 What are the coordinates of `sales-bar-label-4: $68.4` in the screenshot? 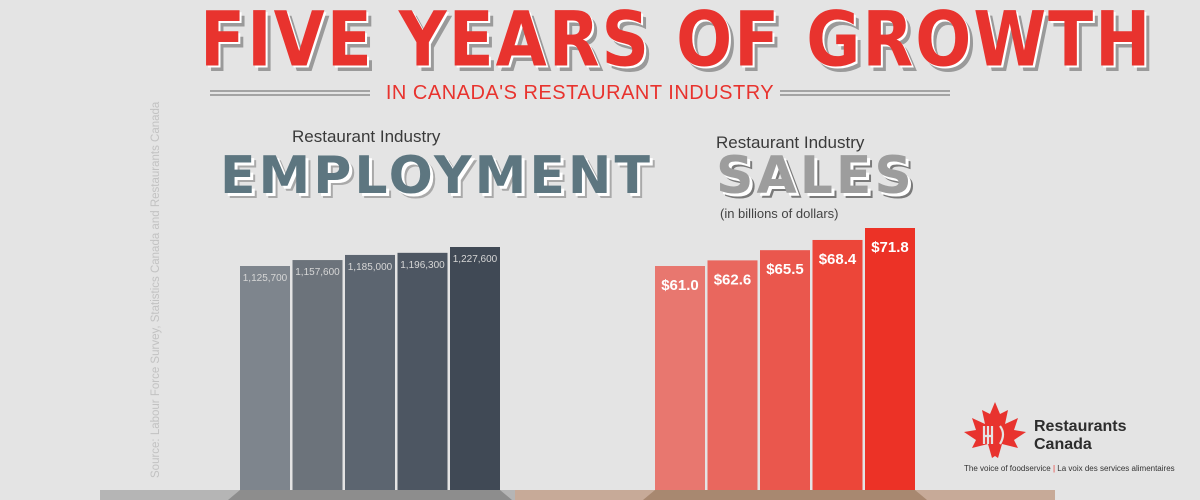 It's located at (838, 259).